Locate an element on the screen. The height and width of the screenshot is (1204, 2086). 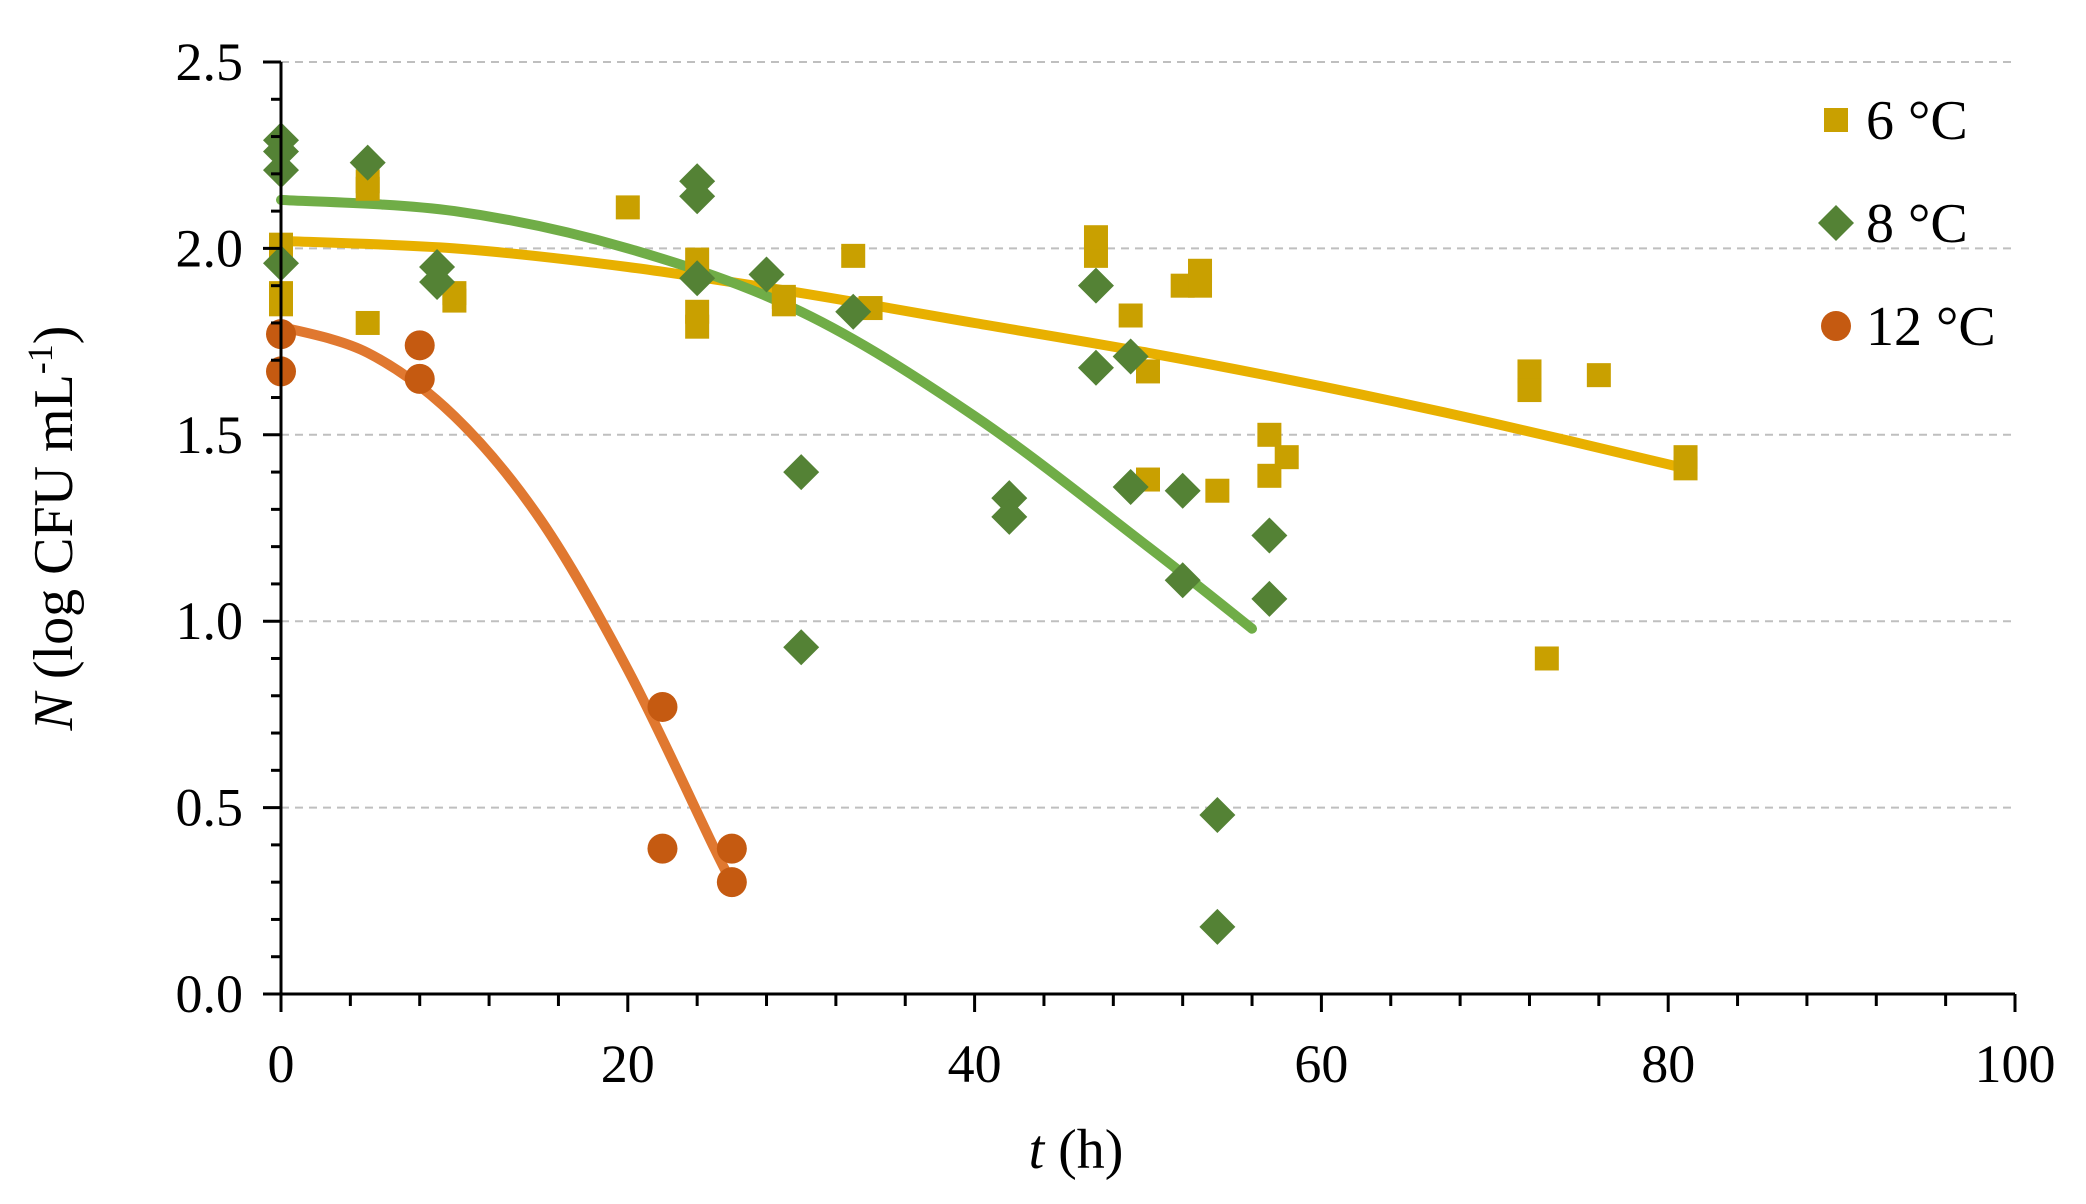
legend: 6 °C 8 °C 12 °C is located at coordinates (1907, 224).